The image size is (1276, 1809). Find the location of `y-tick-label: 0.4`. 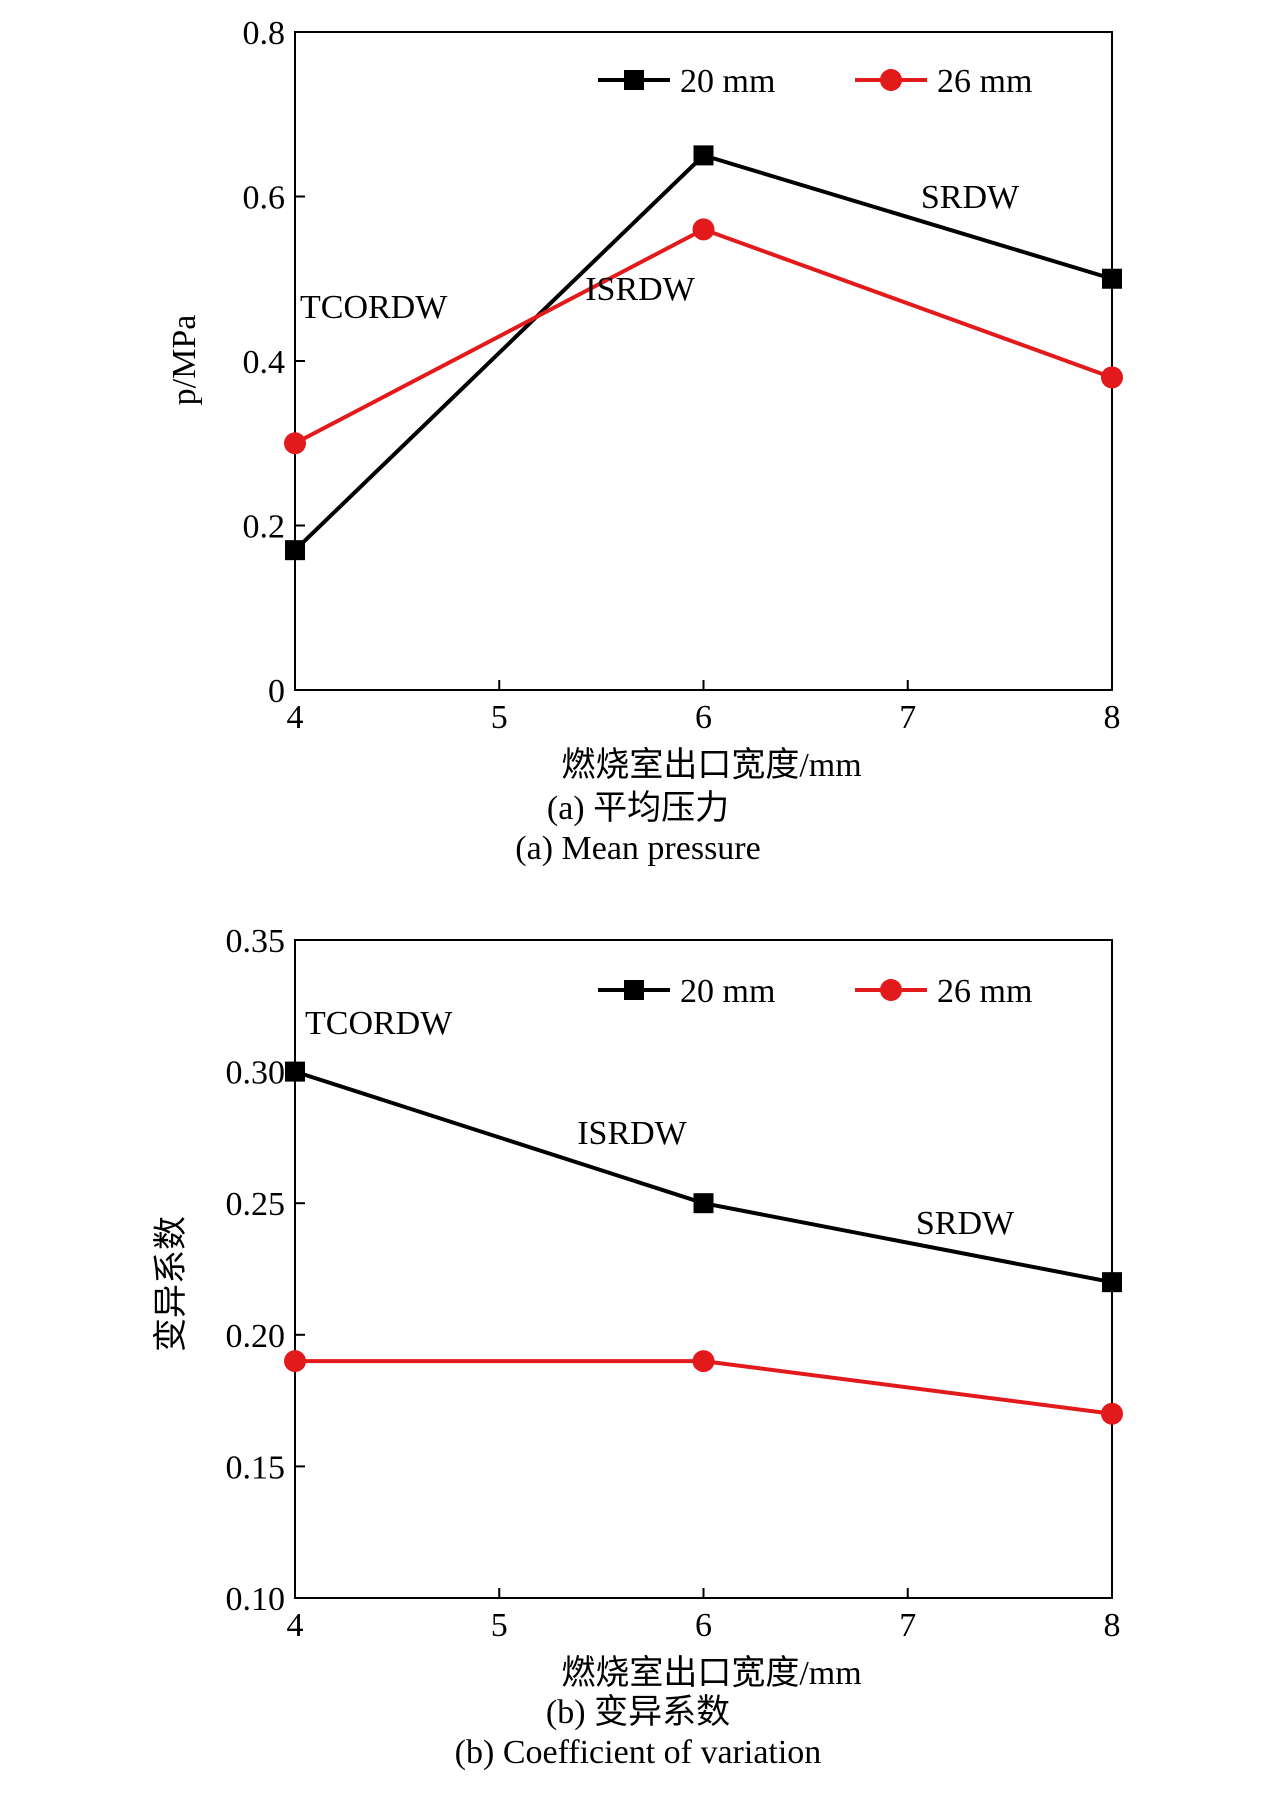

y-tick-label: 0.4 is located at coordinates (264, 362).